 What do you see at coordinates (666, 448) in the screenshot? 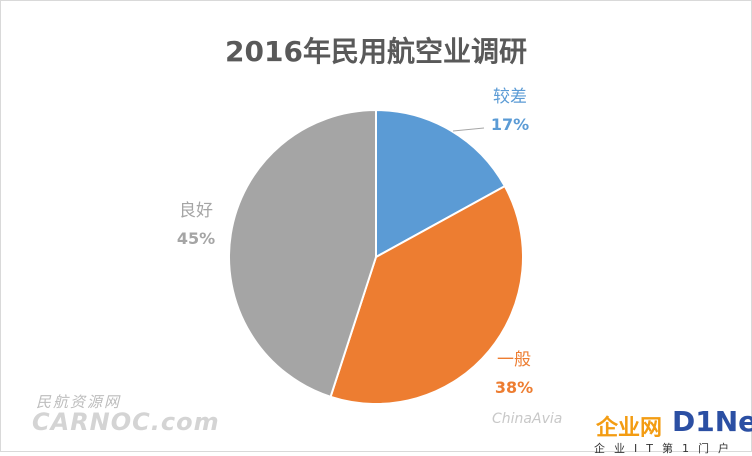
I see `watermark-dnet-sub: 企业IT第1门户` at bounding box center [666, 448].